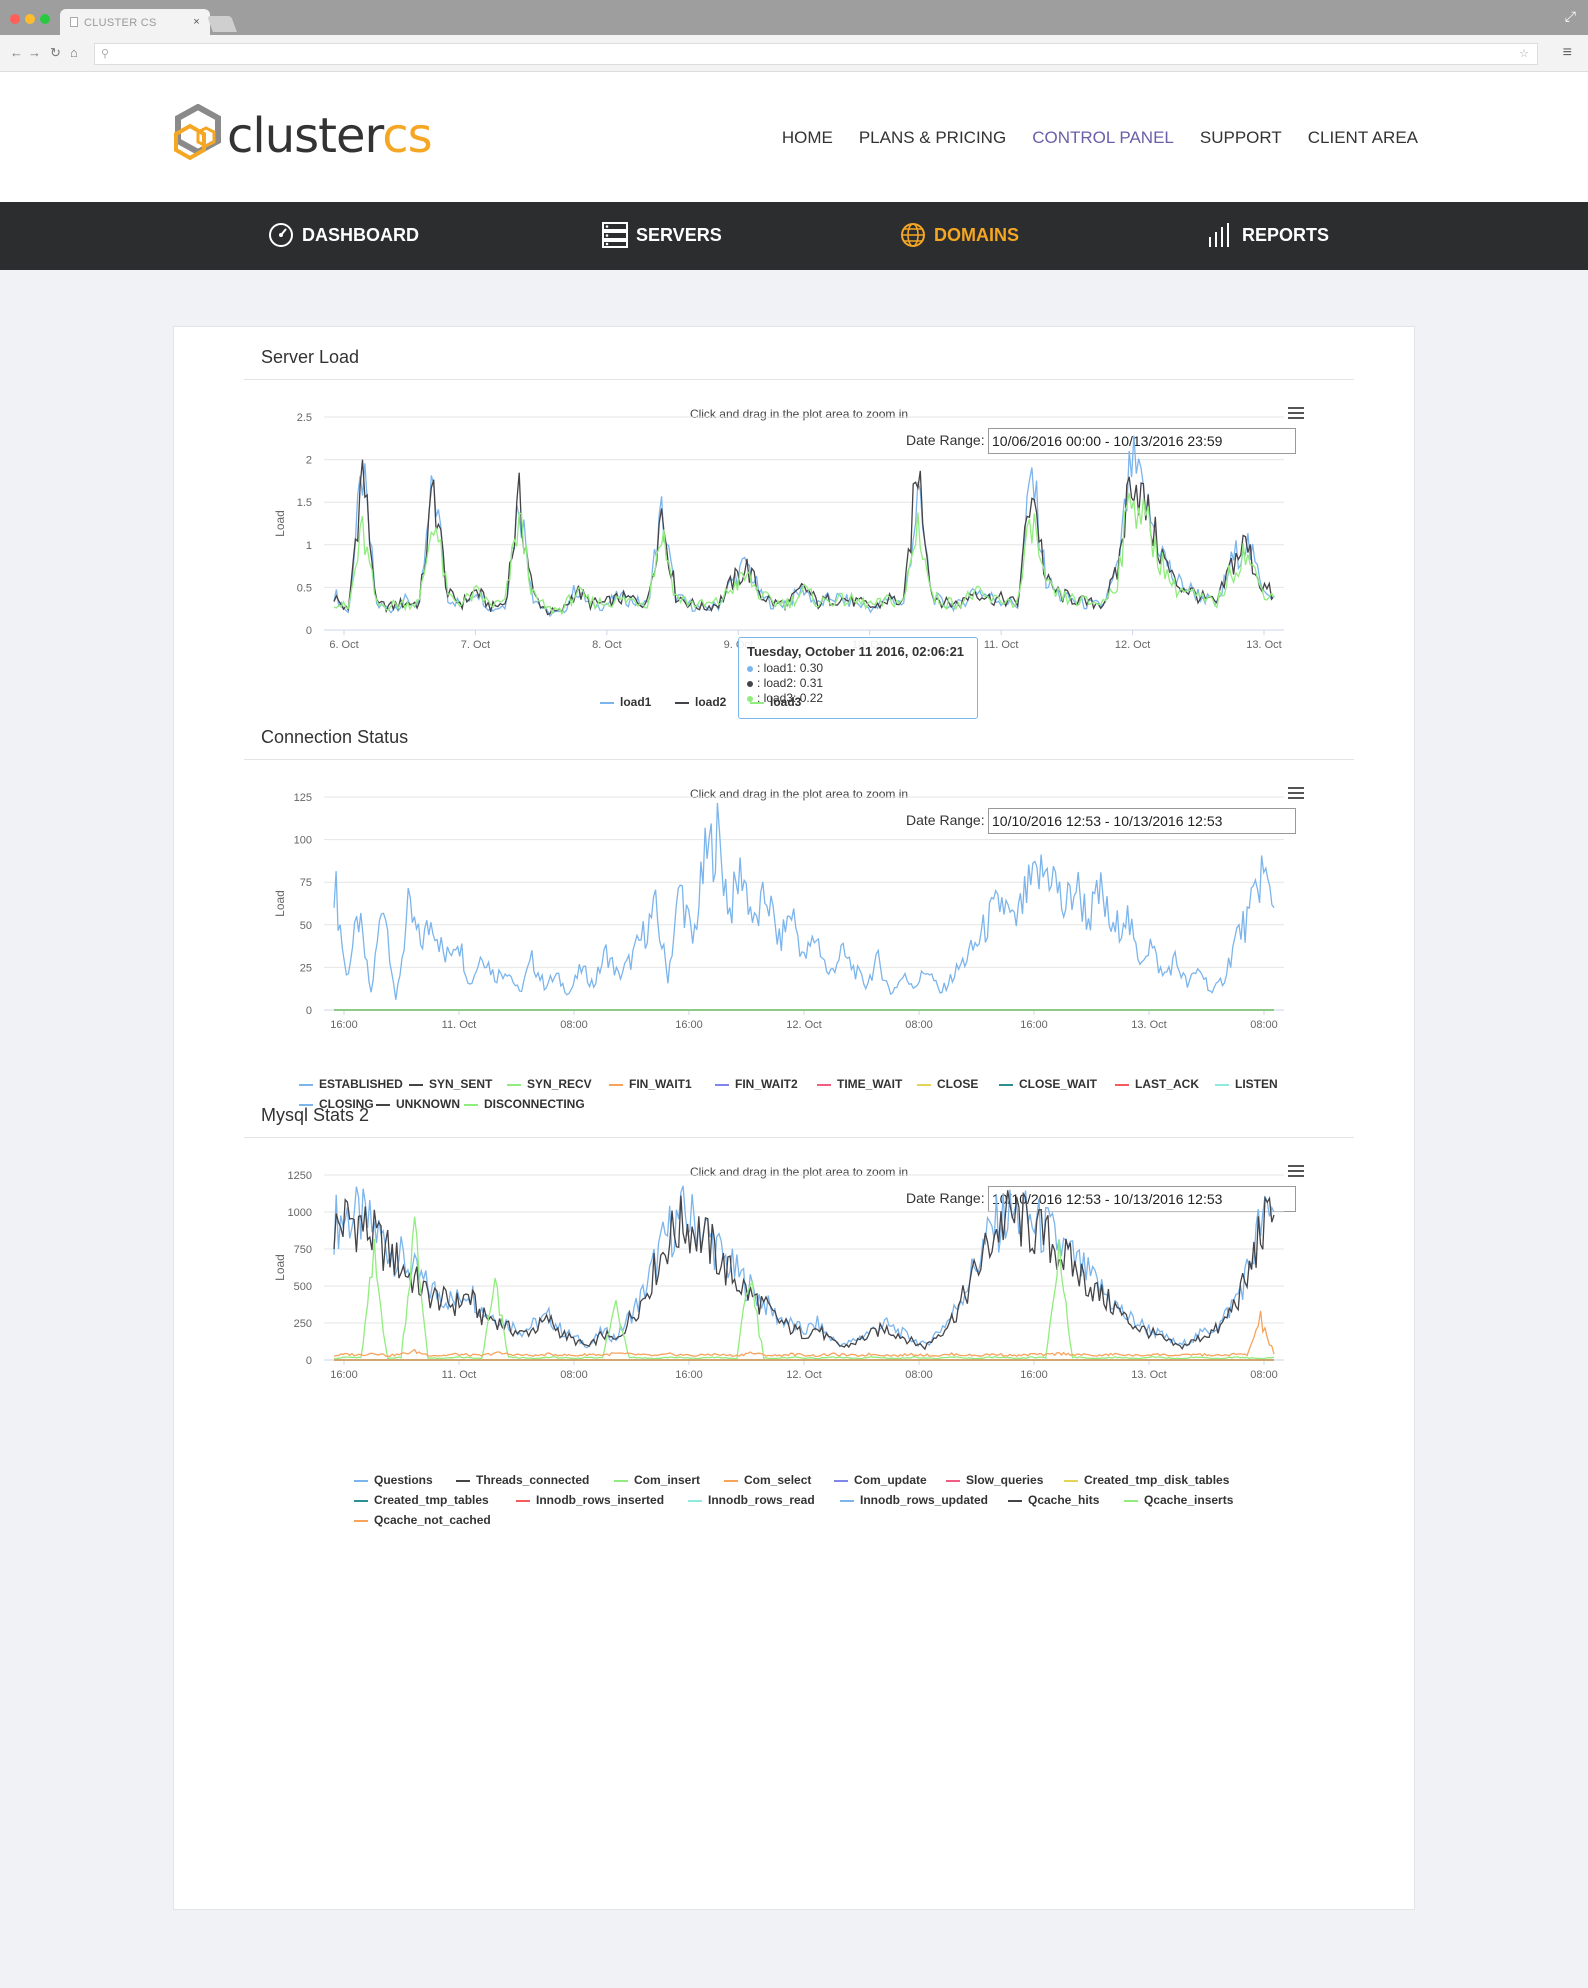 This screenshot has width=1588, height=1988. I want to click on reports-icon, so click(1219, 235).